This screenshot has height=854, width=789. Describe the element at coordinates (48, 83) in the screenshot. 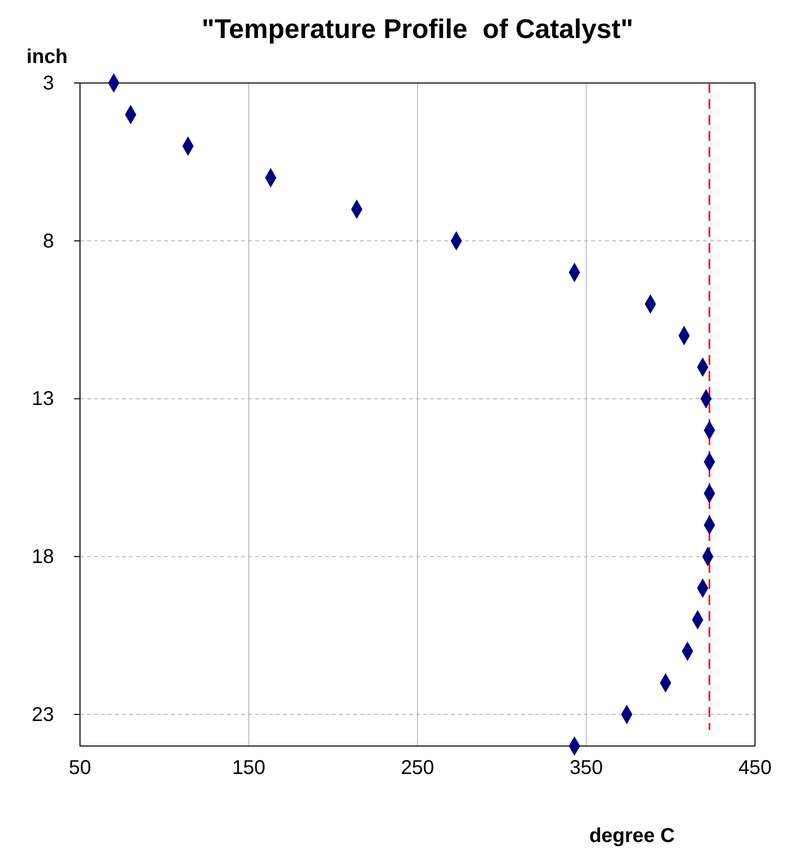

I see `y-tick-label: 3` at that location.